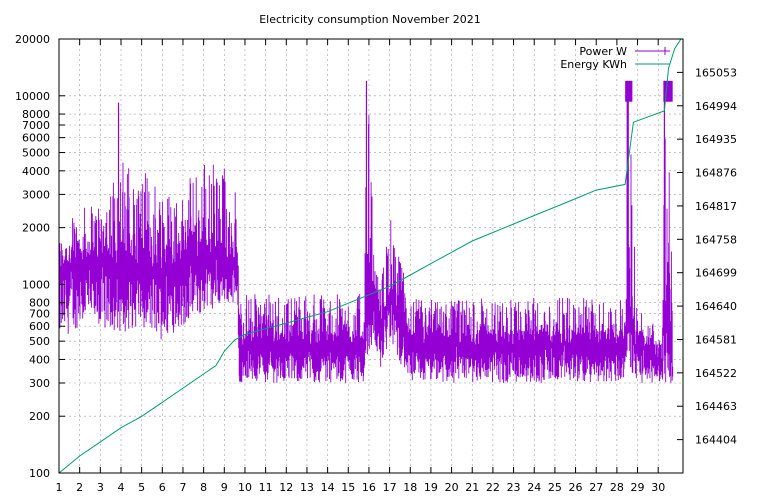 The width and height of the screenshot is (768, 500). I want to click on y-tick-label: 600, so click(39, 326).